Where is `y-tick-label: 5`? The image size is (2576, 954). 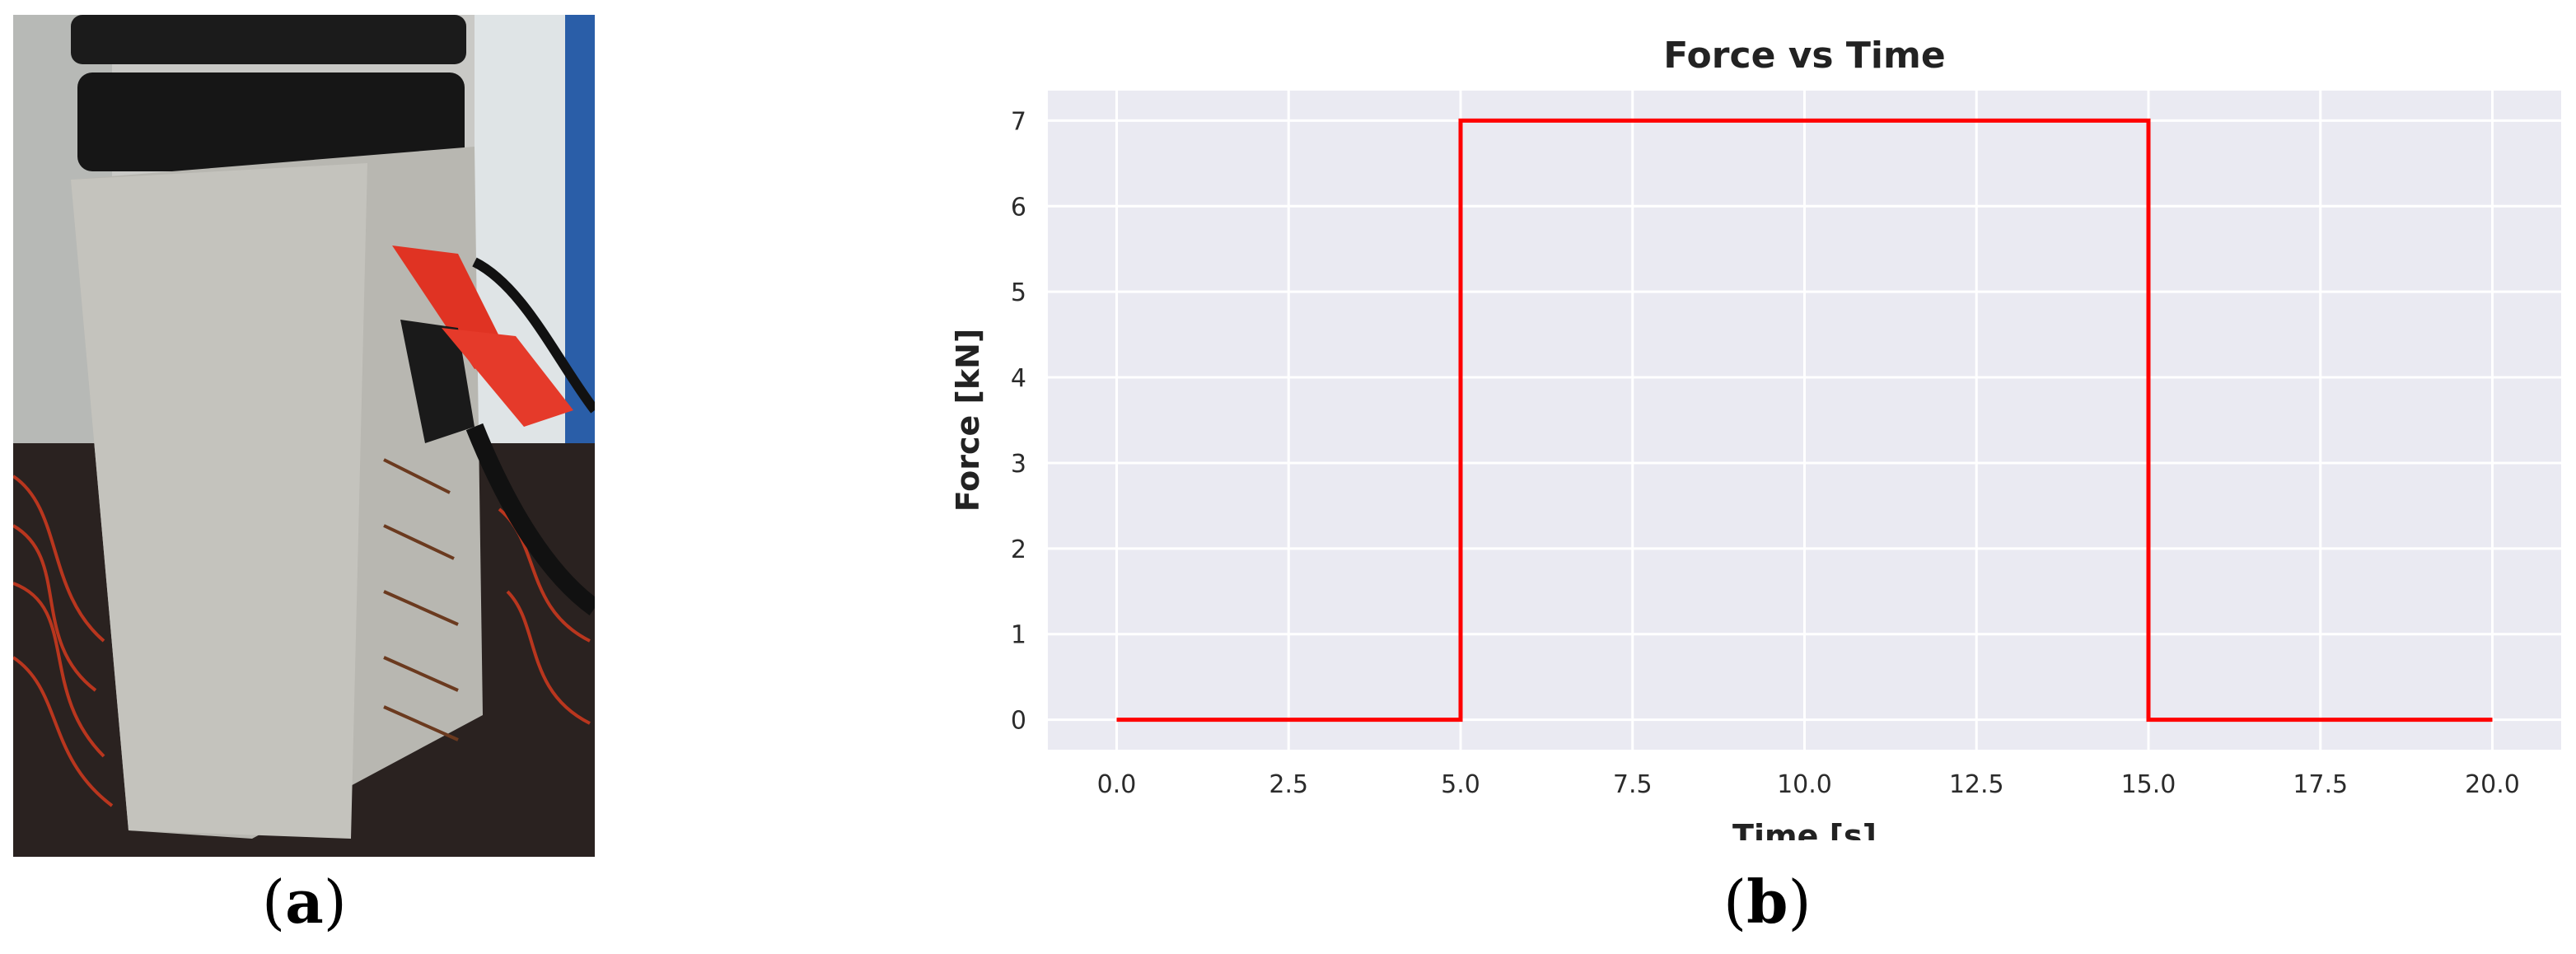 y-tick-label: 5 is located at coordinates (1018, 292).